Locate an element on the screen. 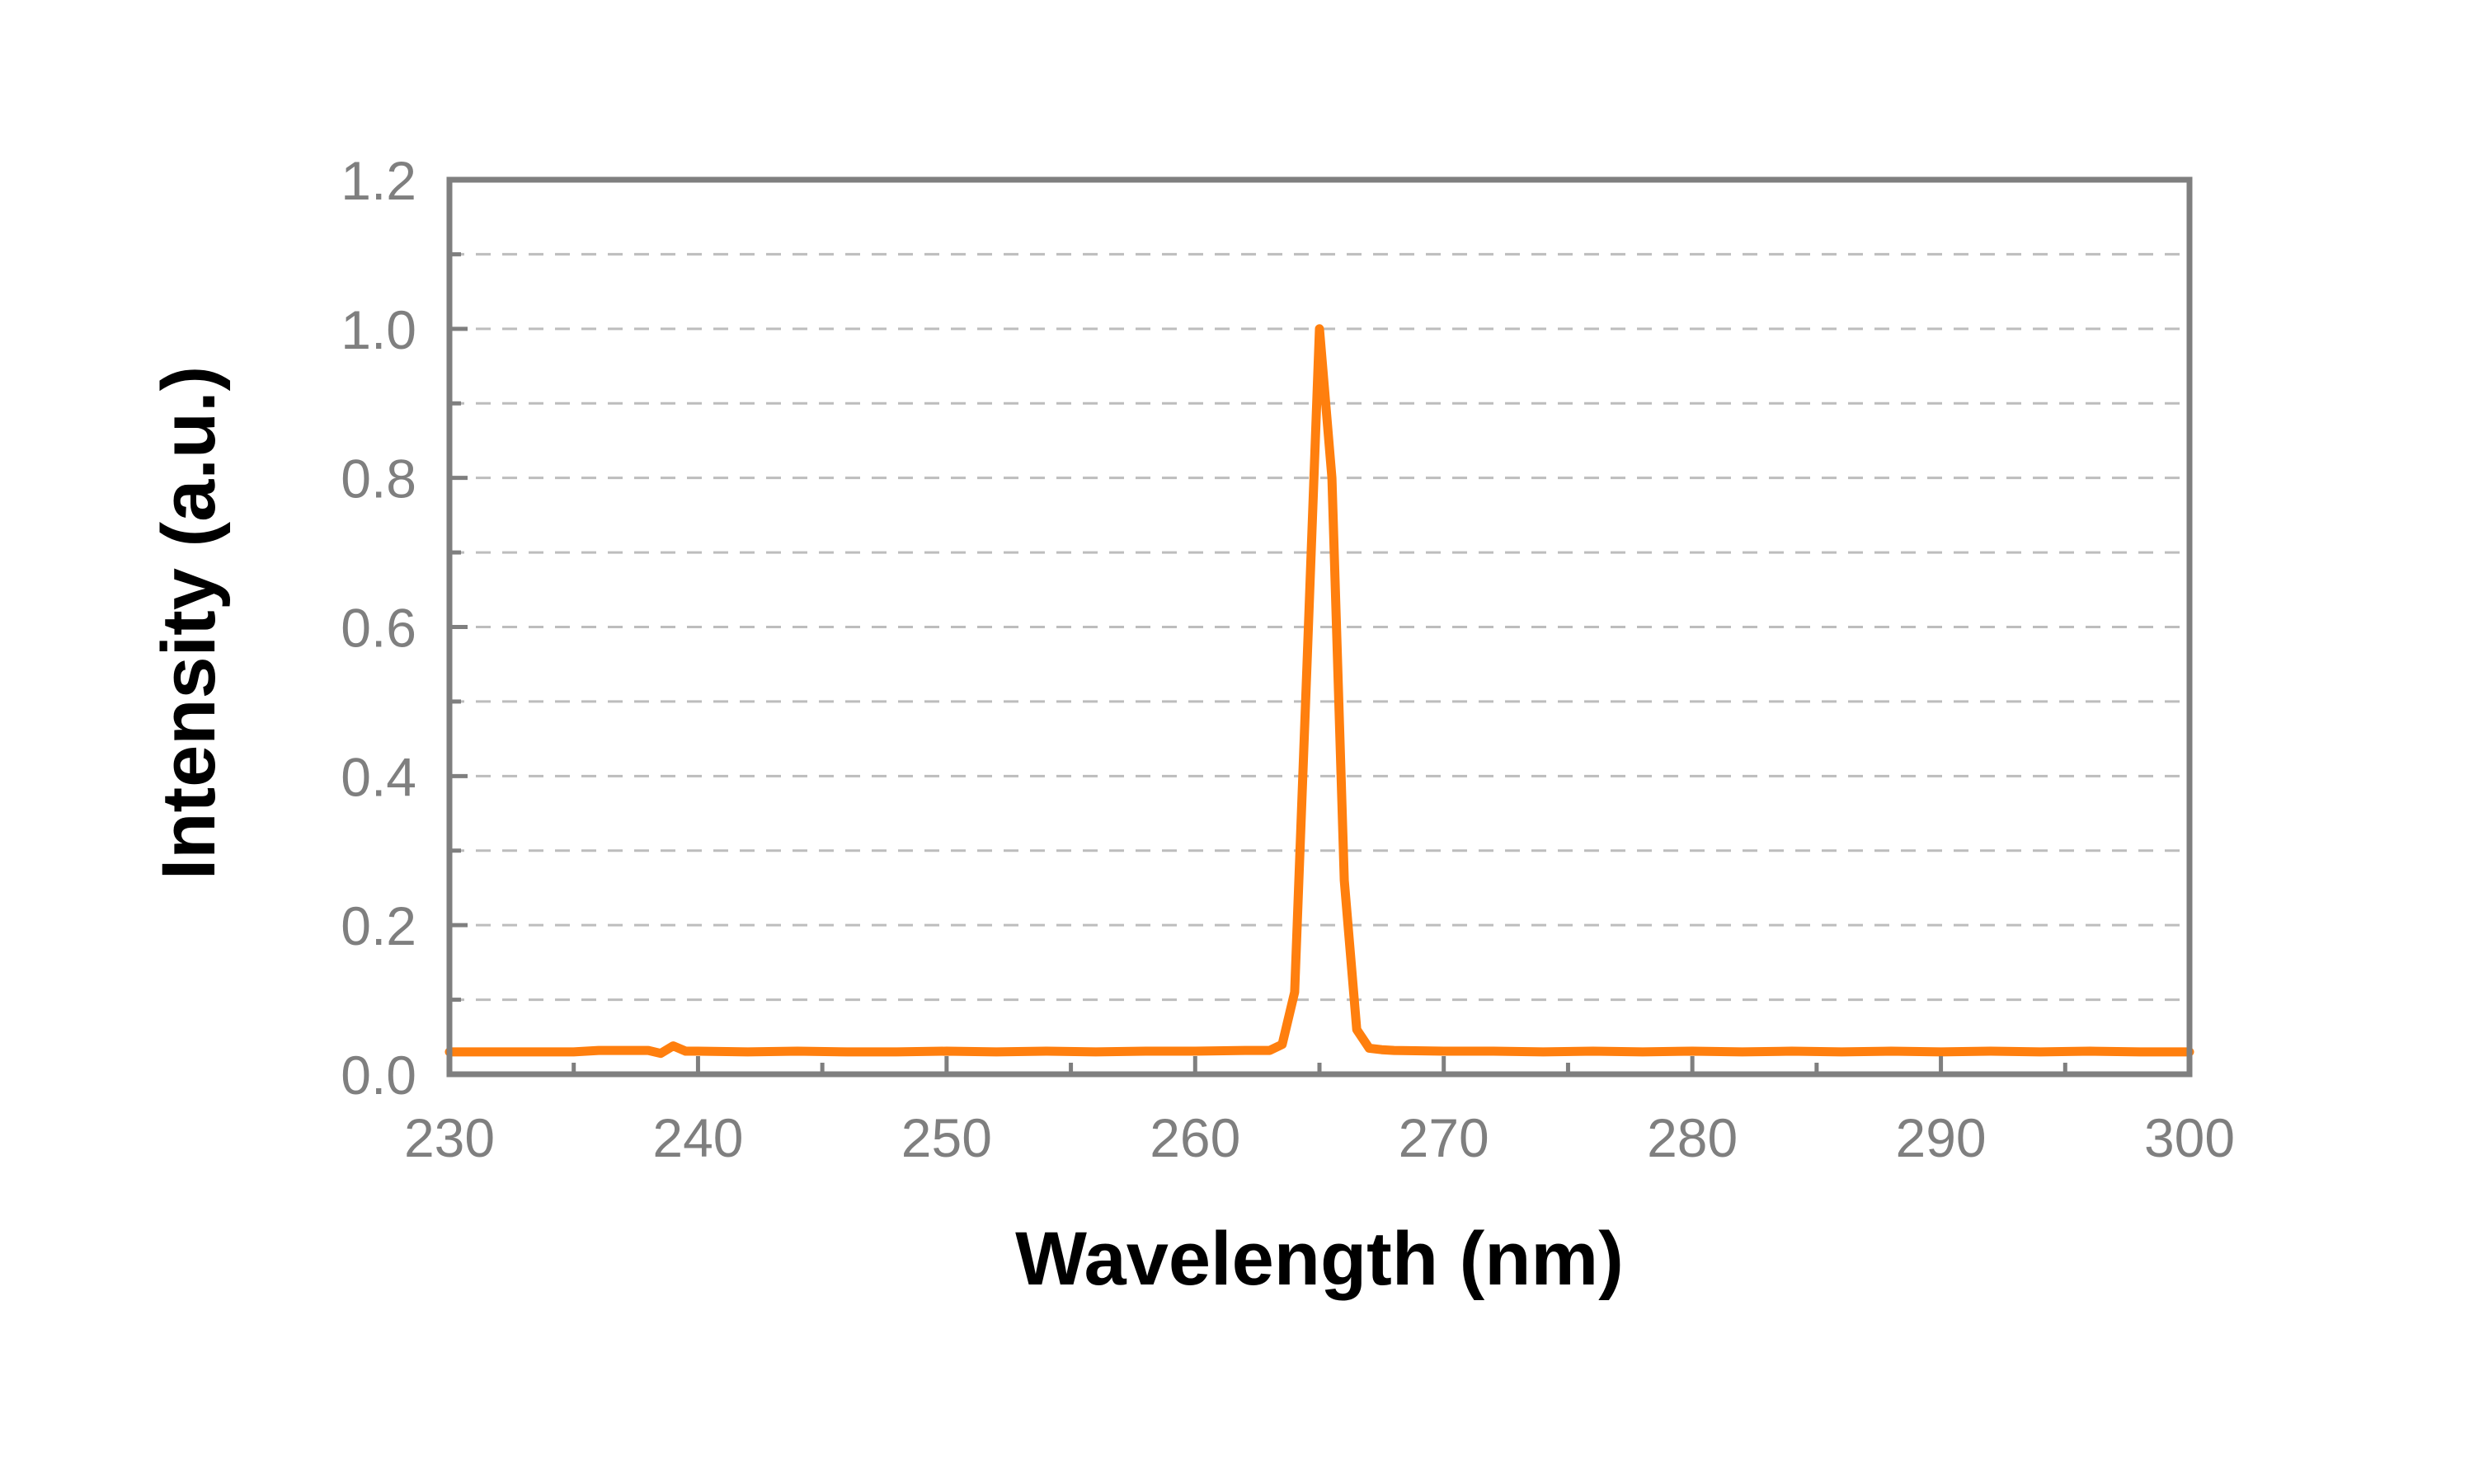 The height and width of the screenshot is (1484, 2474). x-tick-label: 290 is located at coordinates (1941, 1137).